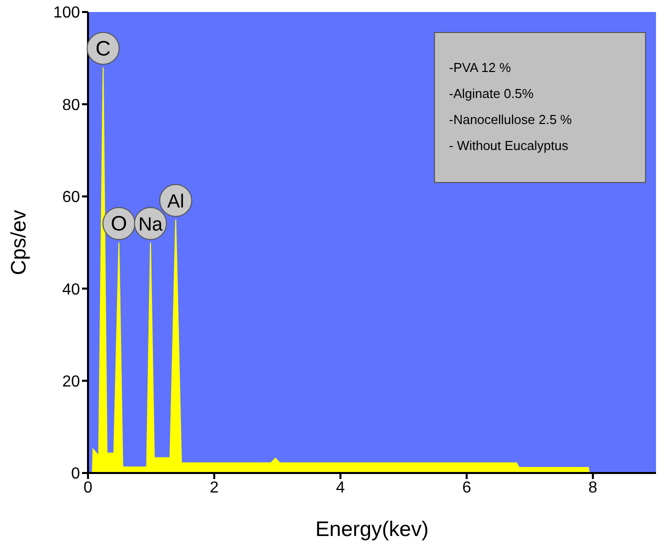 The image size is (658, 548). I want to click on annotation: -PVA 12 %, so click(480, 68).